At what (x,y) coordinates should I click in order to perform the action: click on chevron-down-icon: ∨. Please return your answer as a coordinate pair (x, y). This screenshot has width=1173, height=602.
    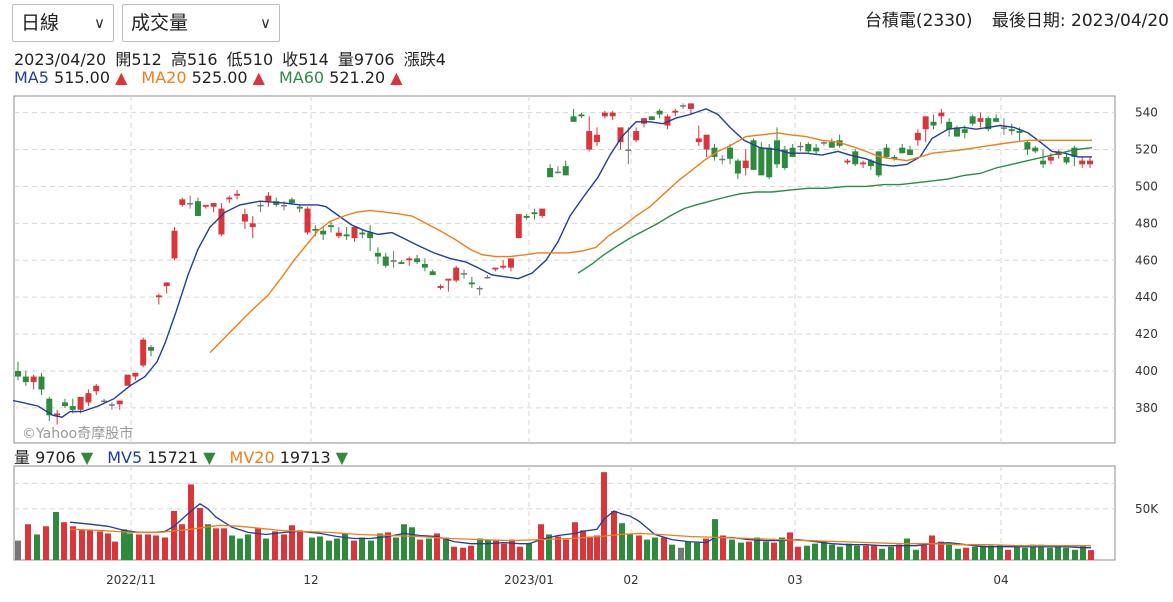
    Looking at the image, I should click on (99, 23).